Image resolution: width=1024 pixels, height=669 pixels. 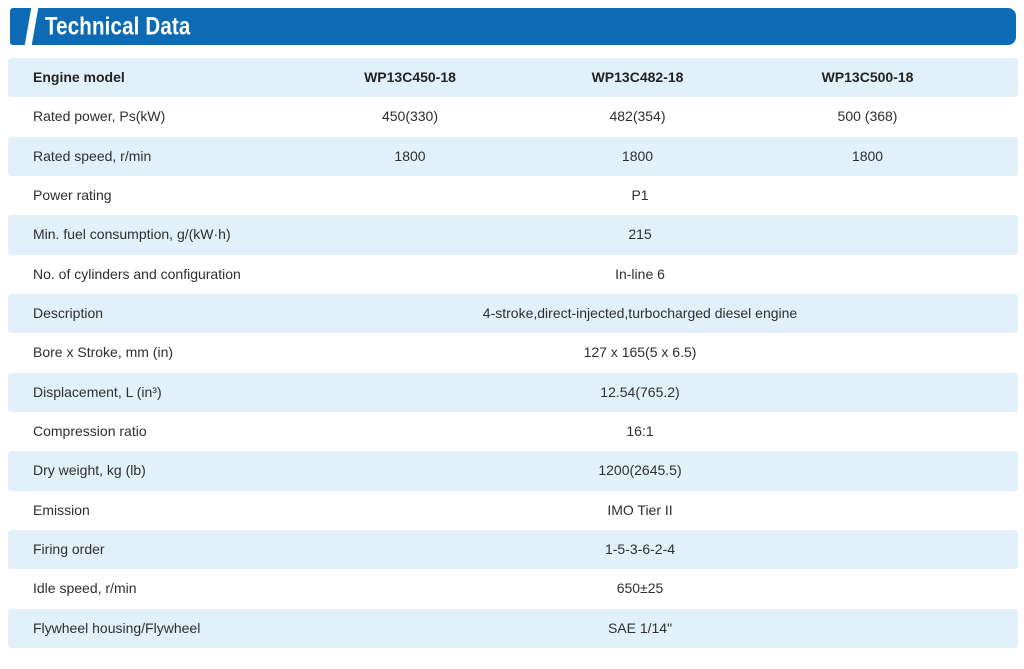 I want to click on row-value: 482(354), so click(x=637, y=116).